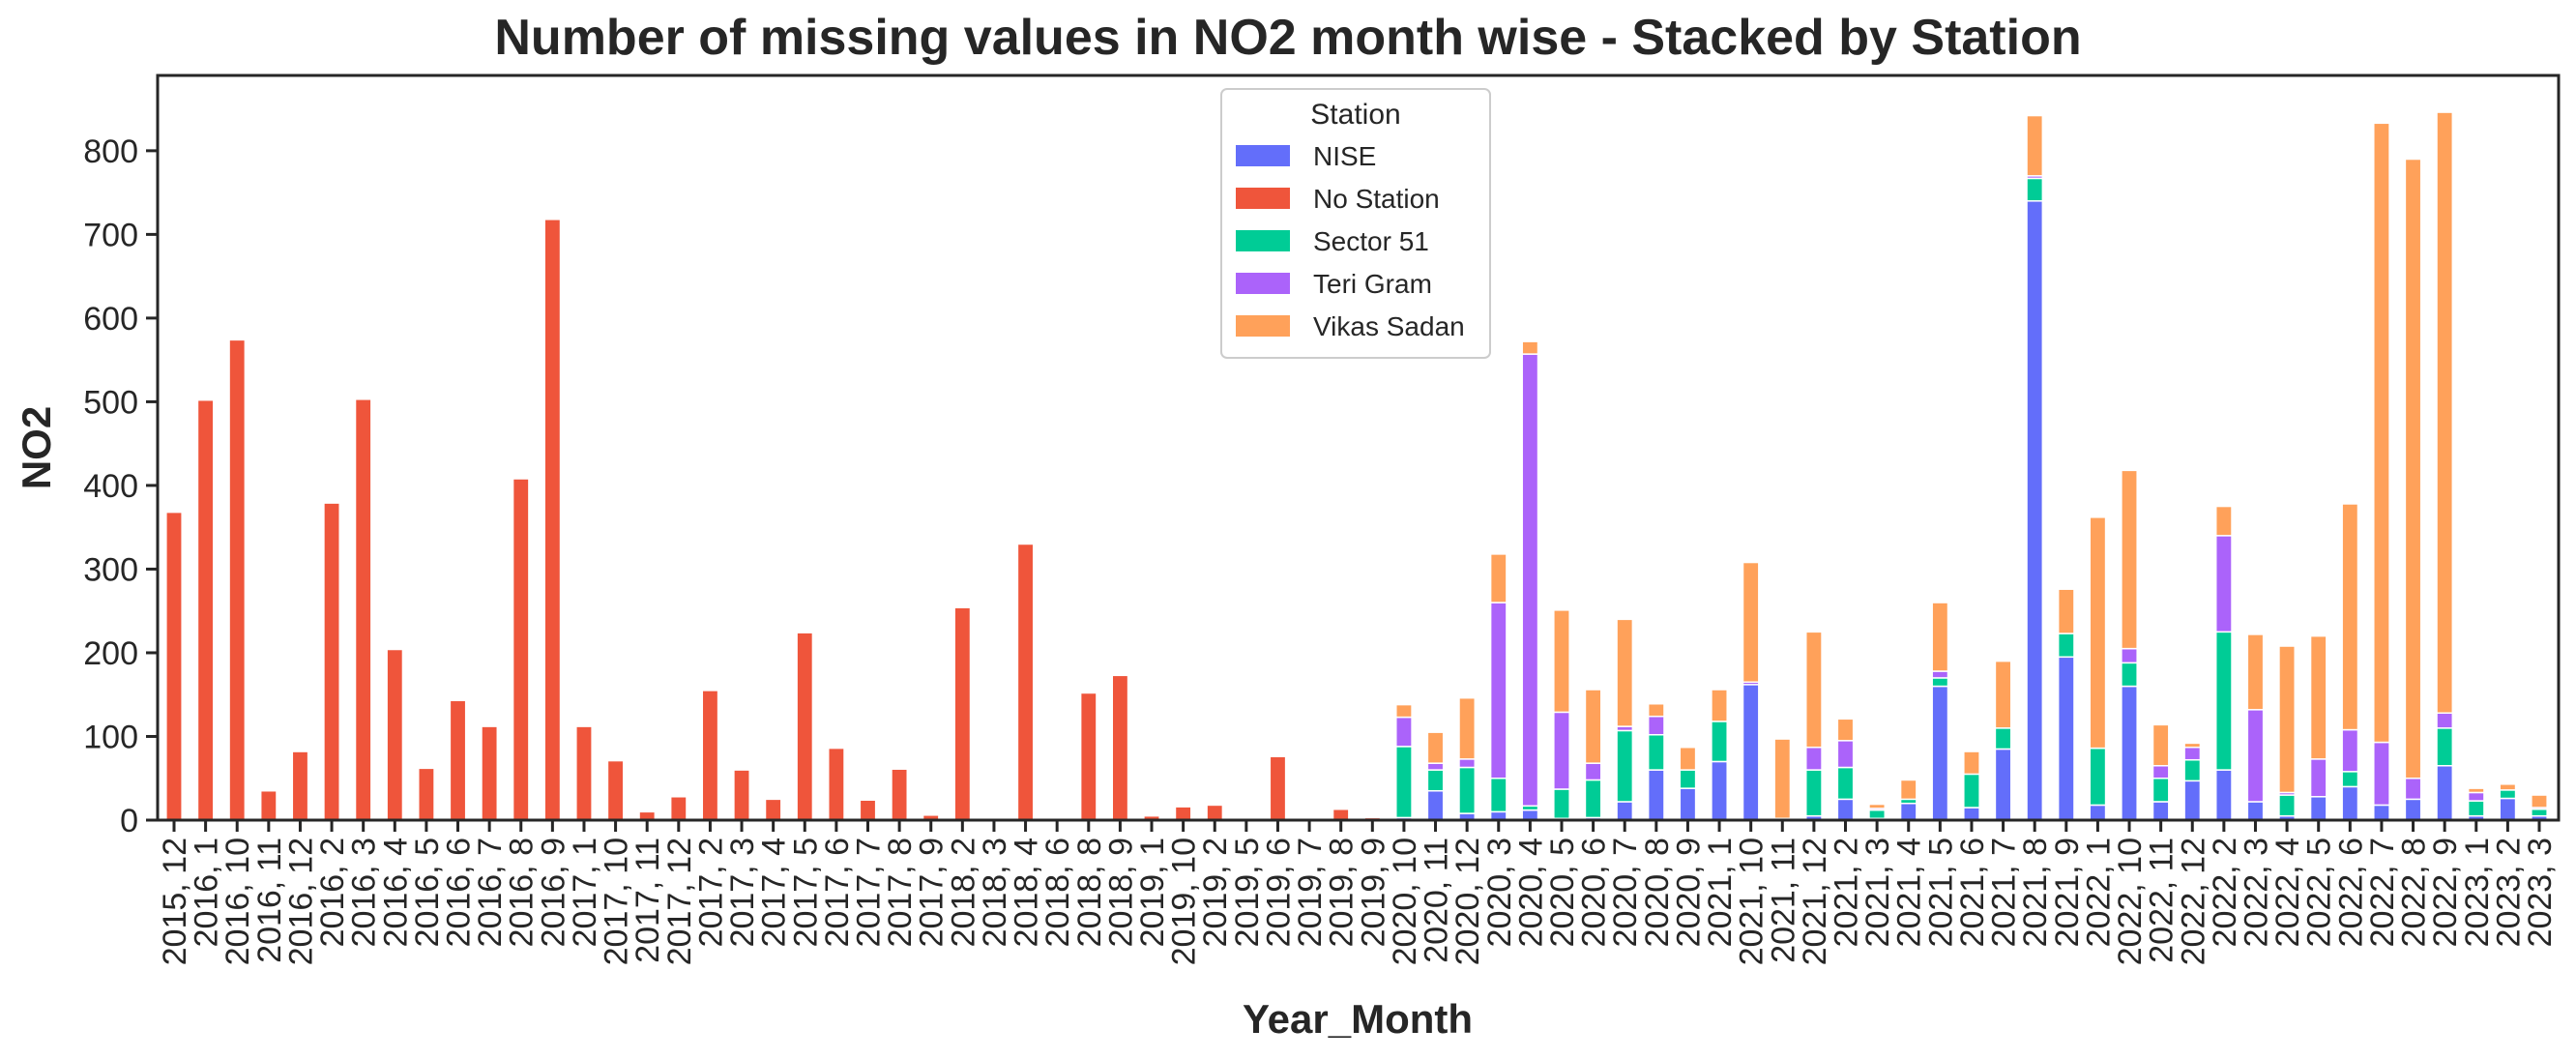 This screenshot has width=2576, height=1059. Describe the element at coordinates (2004, 892) in the screenshot. I see `x-tick-label: 2021, 7` at that location.